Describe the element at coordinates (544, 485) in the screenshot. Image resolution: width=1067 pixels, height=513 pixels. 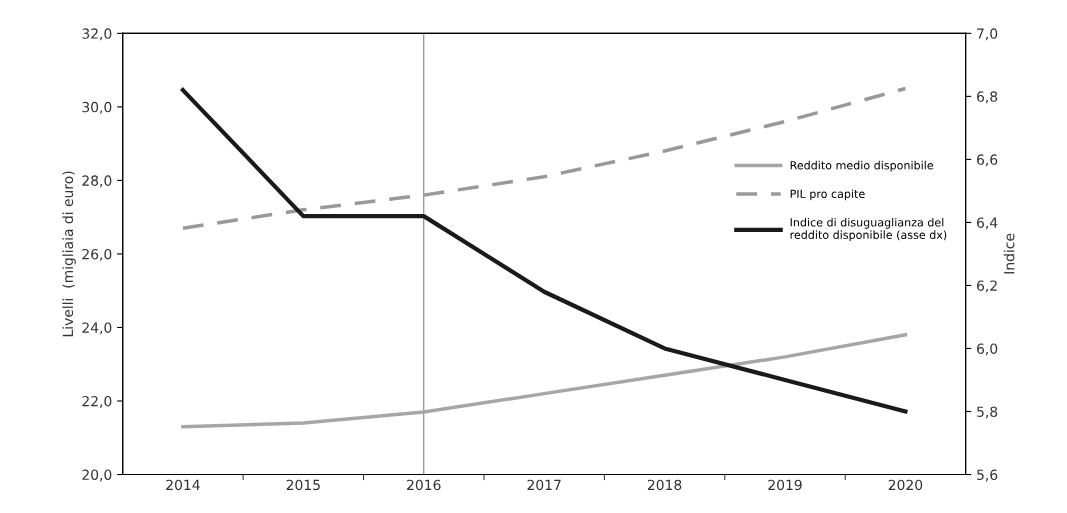
I see `x-tick-label: 2017` at that location.